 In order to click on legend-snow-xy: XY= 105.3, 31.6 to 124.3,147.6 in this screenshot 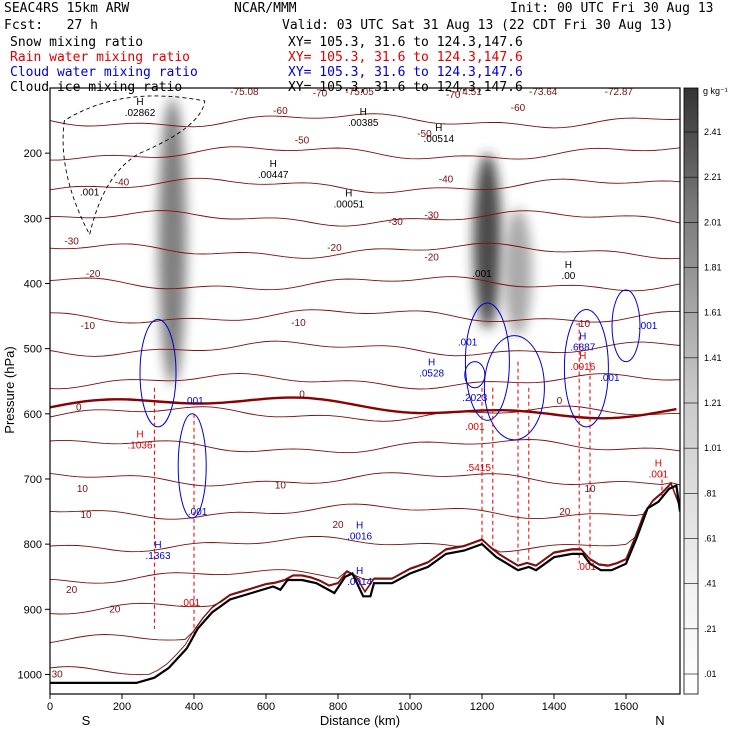, I will do `click(405, 42)`.